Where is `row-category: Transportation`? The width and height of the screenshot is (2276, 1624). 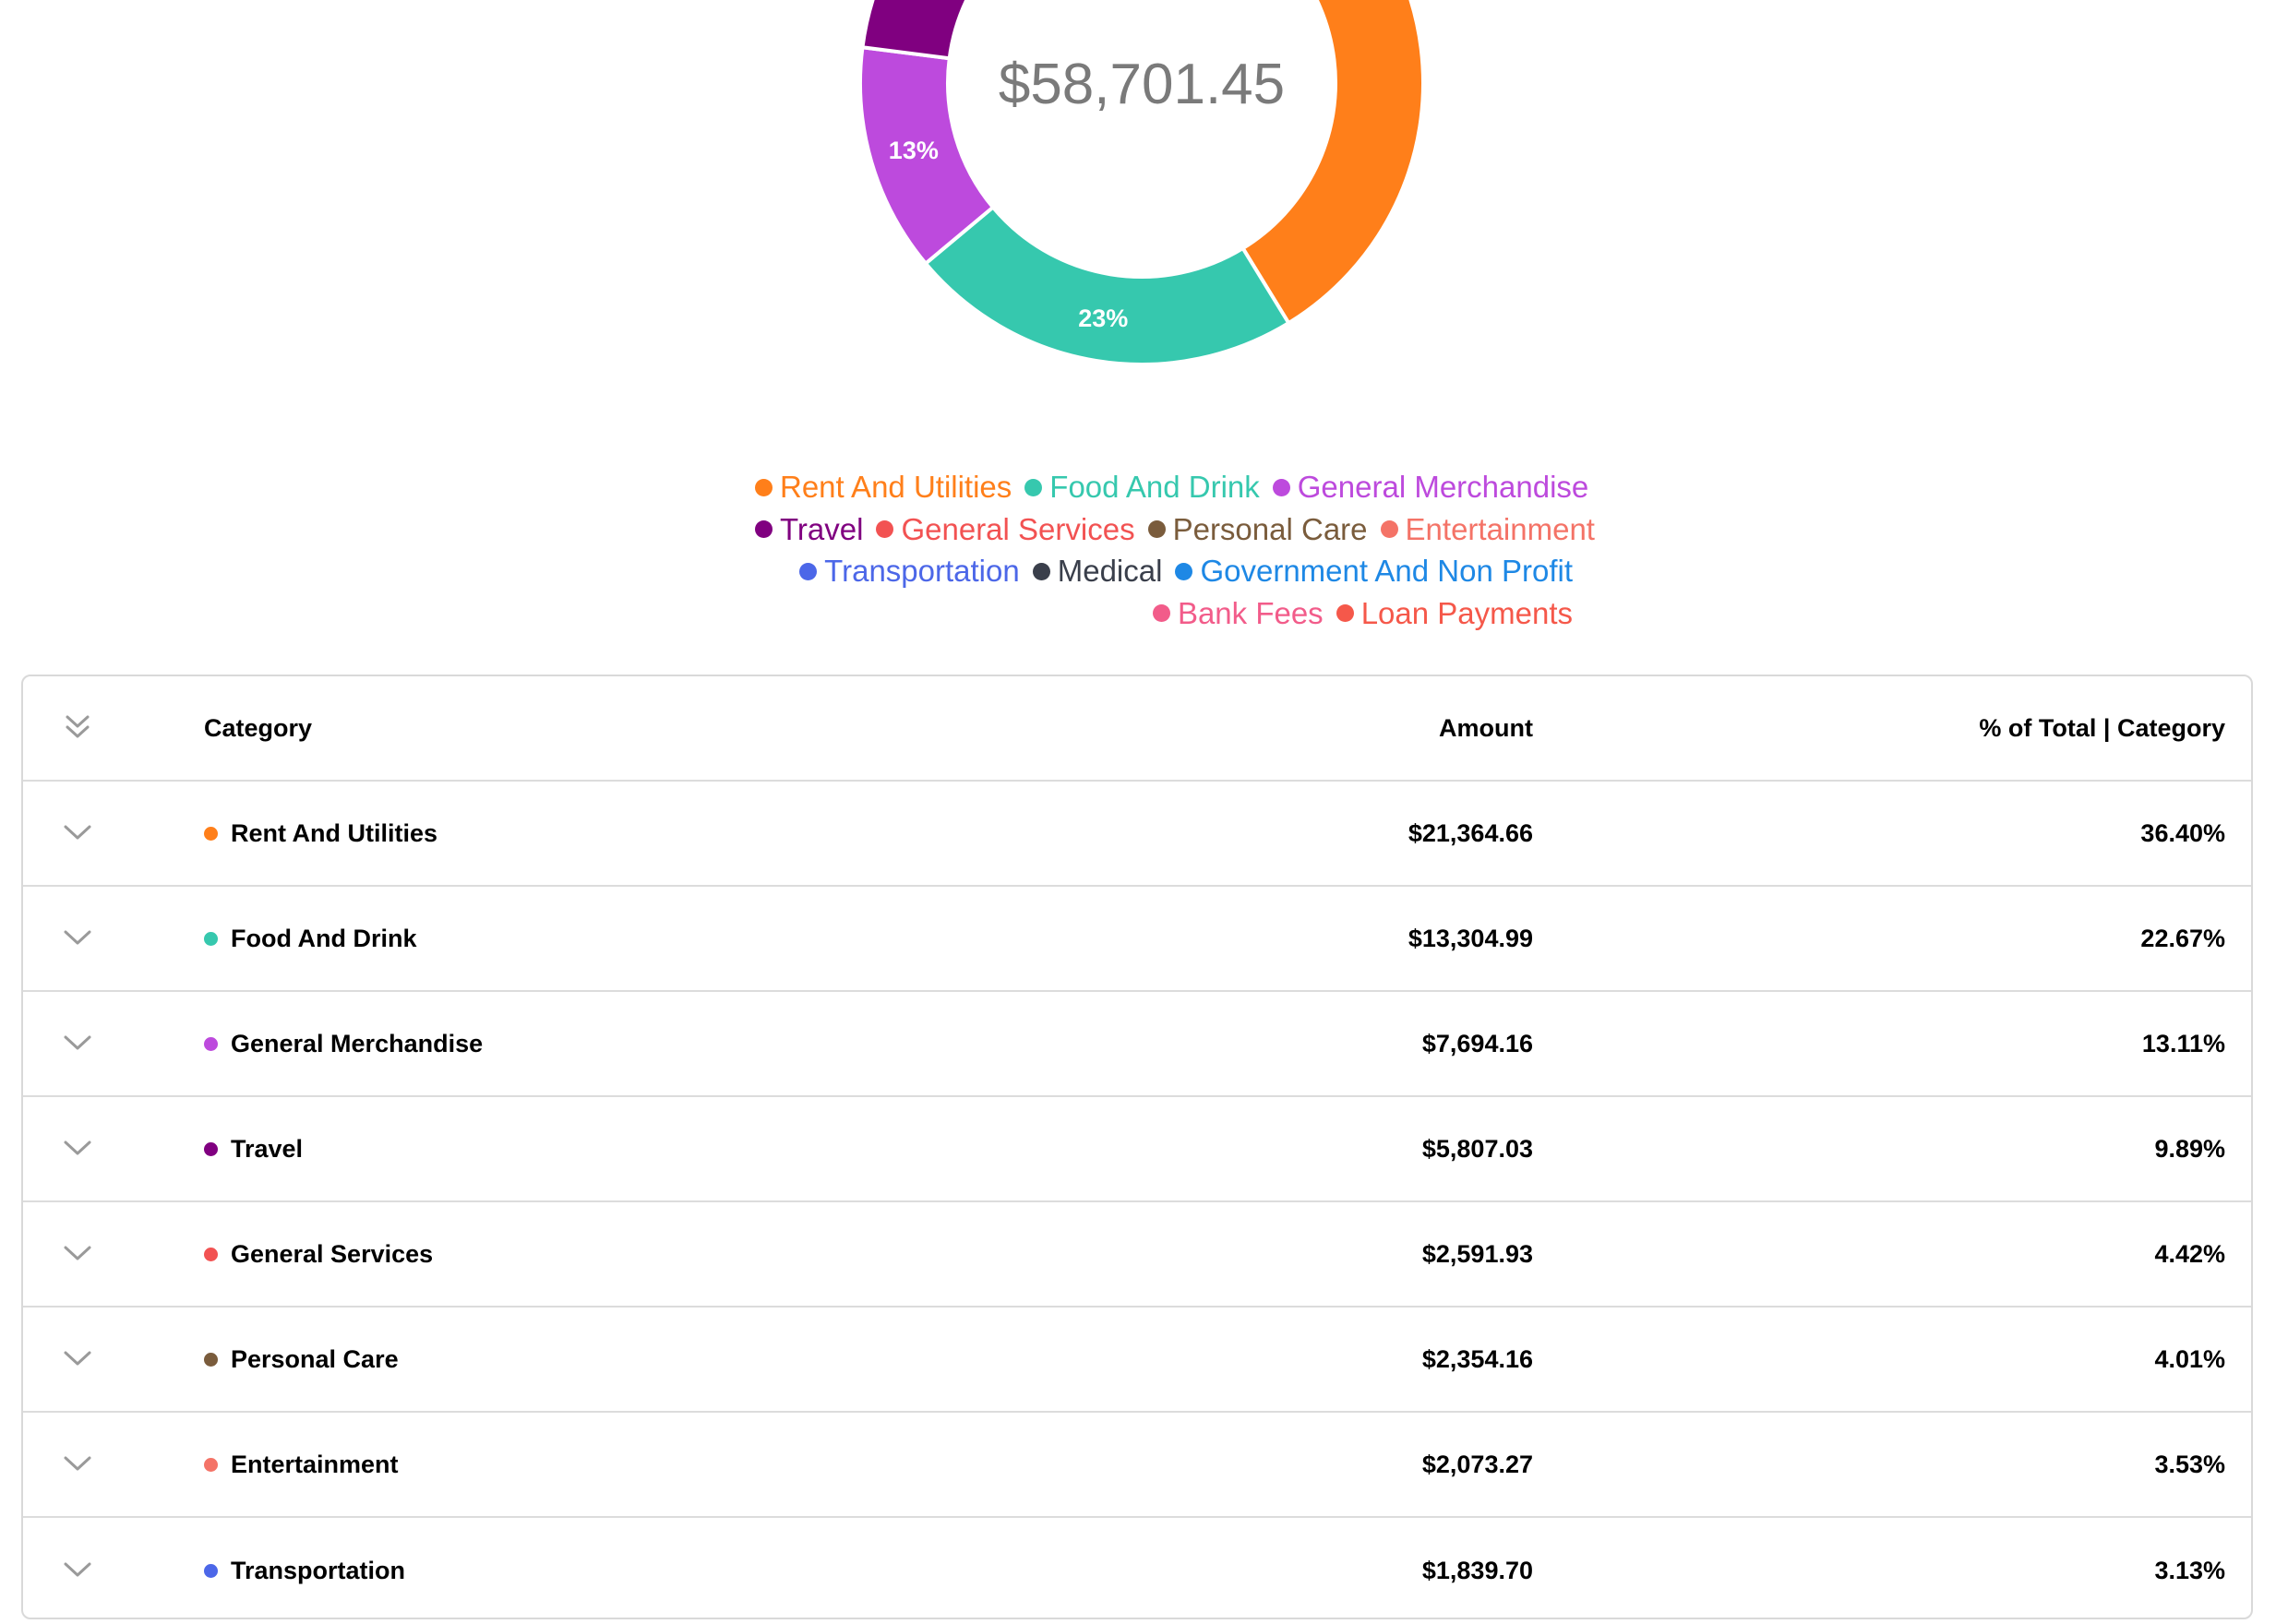 row-category: Transportation is located at coordinates (304, 1568).